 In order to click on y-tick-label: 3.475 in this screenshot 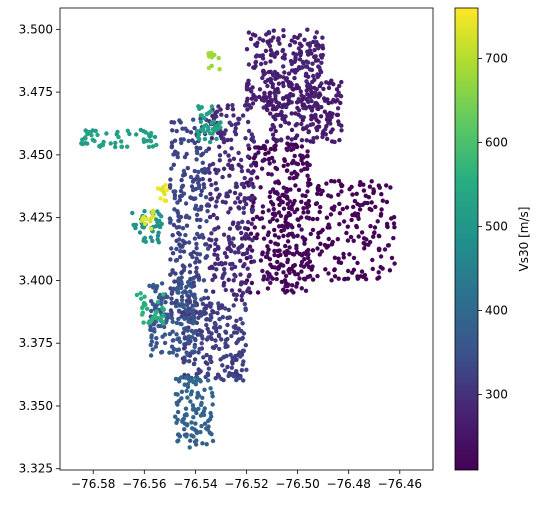, I will do `click(36, 92)`.